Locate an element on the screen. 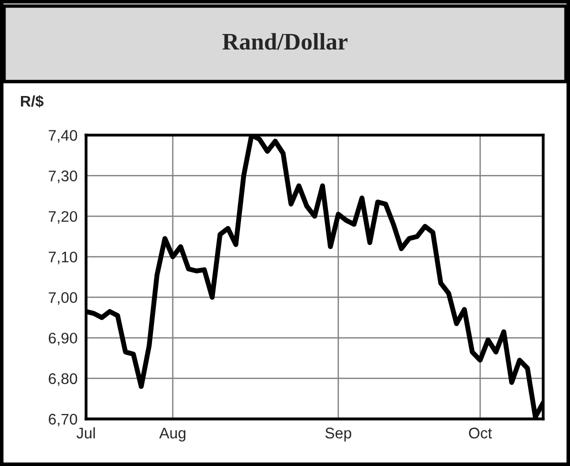 This screenshot has width=570, height=466. y-tick-label: 6,80 is located at coordinates (63, 379).